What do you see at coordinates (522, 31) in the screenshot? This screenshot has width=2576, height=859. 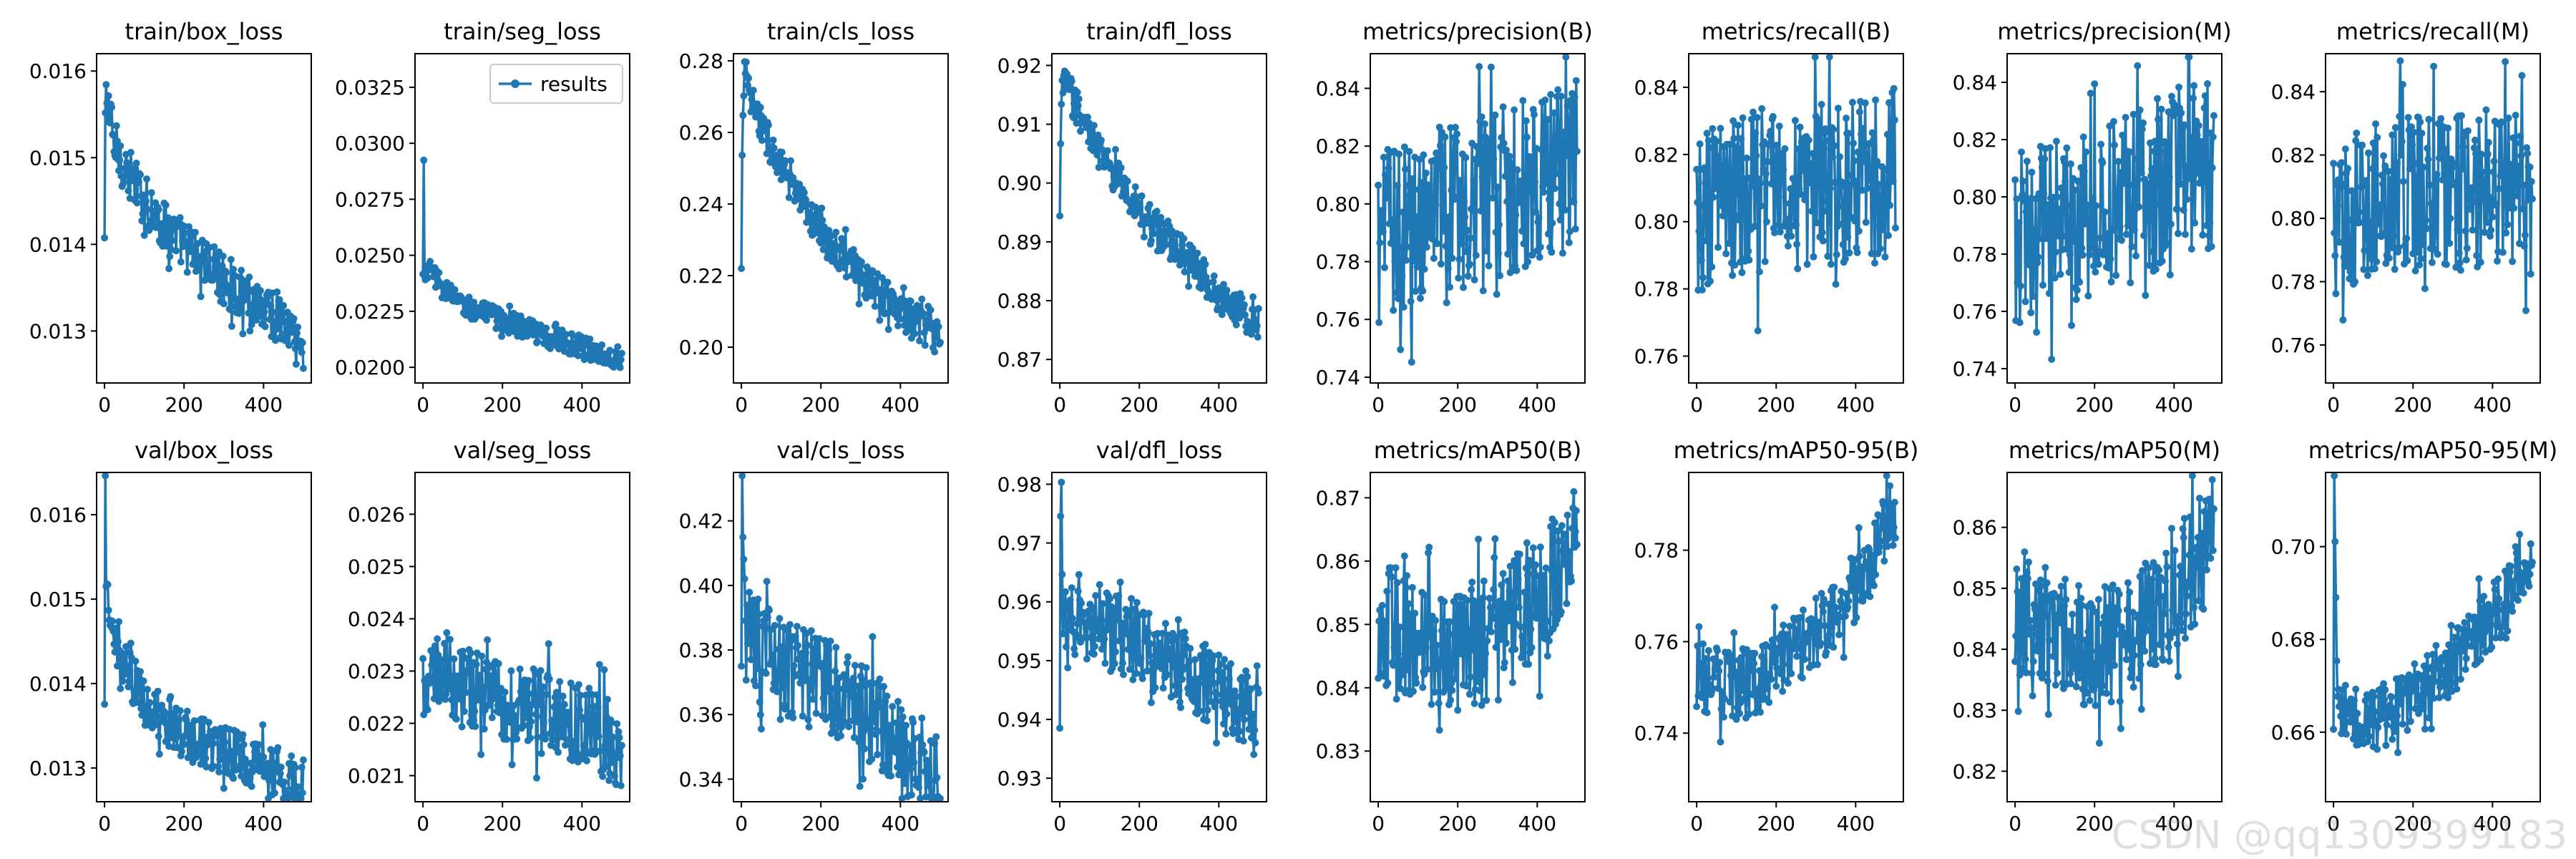 I see `subplot-title: train/seg_loss` at bounding box center [522, 31].